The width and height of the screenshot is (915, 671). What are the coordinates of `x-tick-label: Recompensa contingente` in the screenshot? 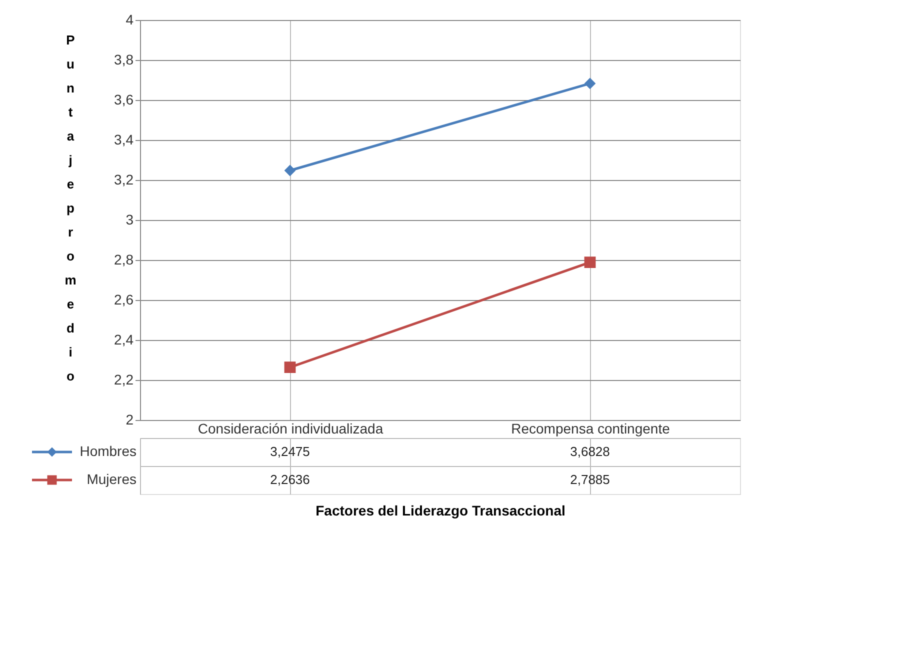 It's located at (590, 428).